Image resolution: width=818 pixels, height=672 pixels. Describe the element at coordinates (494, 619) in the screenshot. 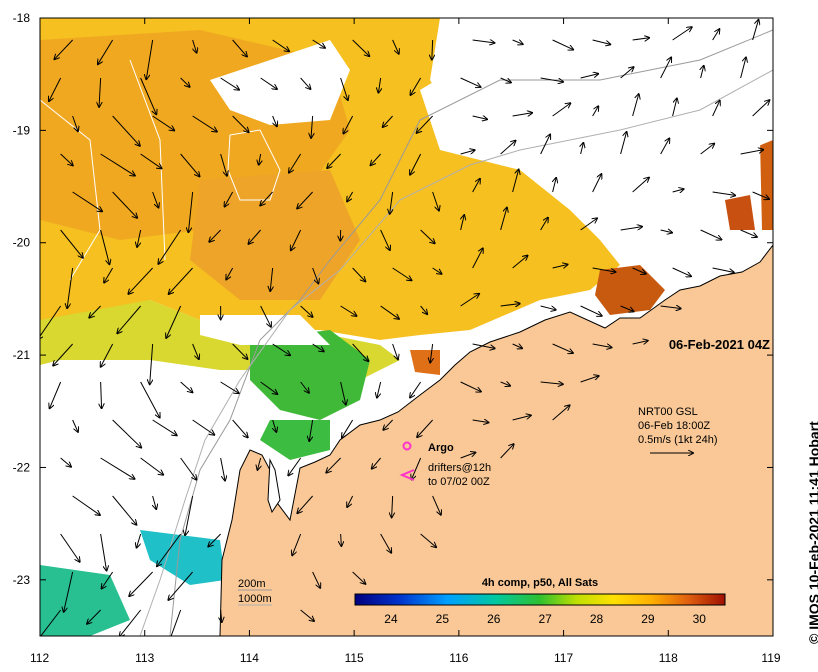

I see `colorbar-tick-label: 26` at that location.